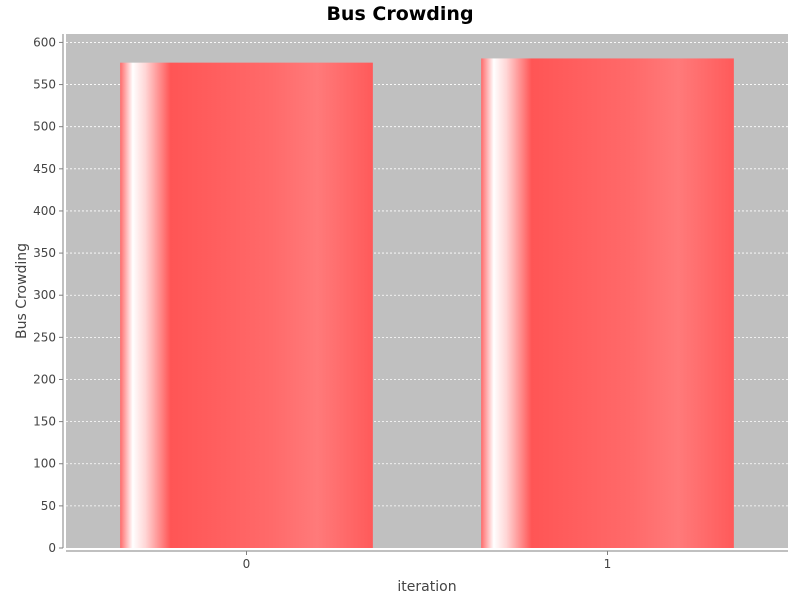 Image resolution: width=800 pixels, height=600 pixels. What do you see at coordinates (44, 379) in the screenshot?
I see `y-tick-label: 200` at bounding box center [44, 379].